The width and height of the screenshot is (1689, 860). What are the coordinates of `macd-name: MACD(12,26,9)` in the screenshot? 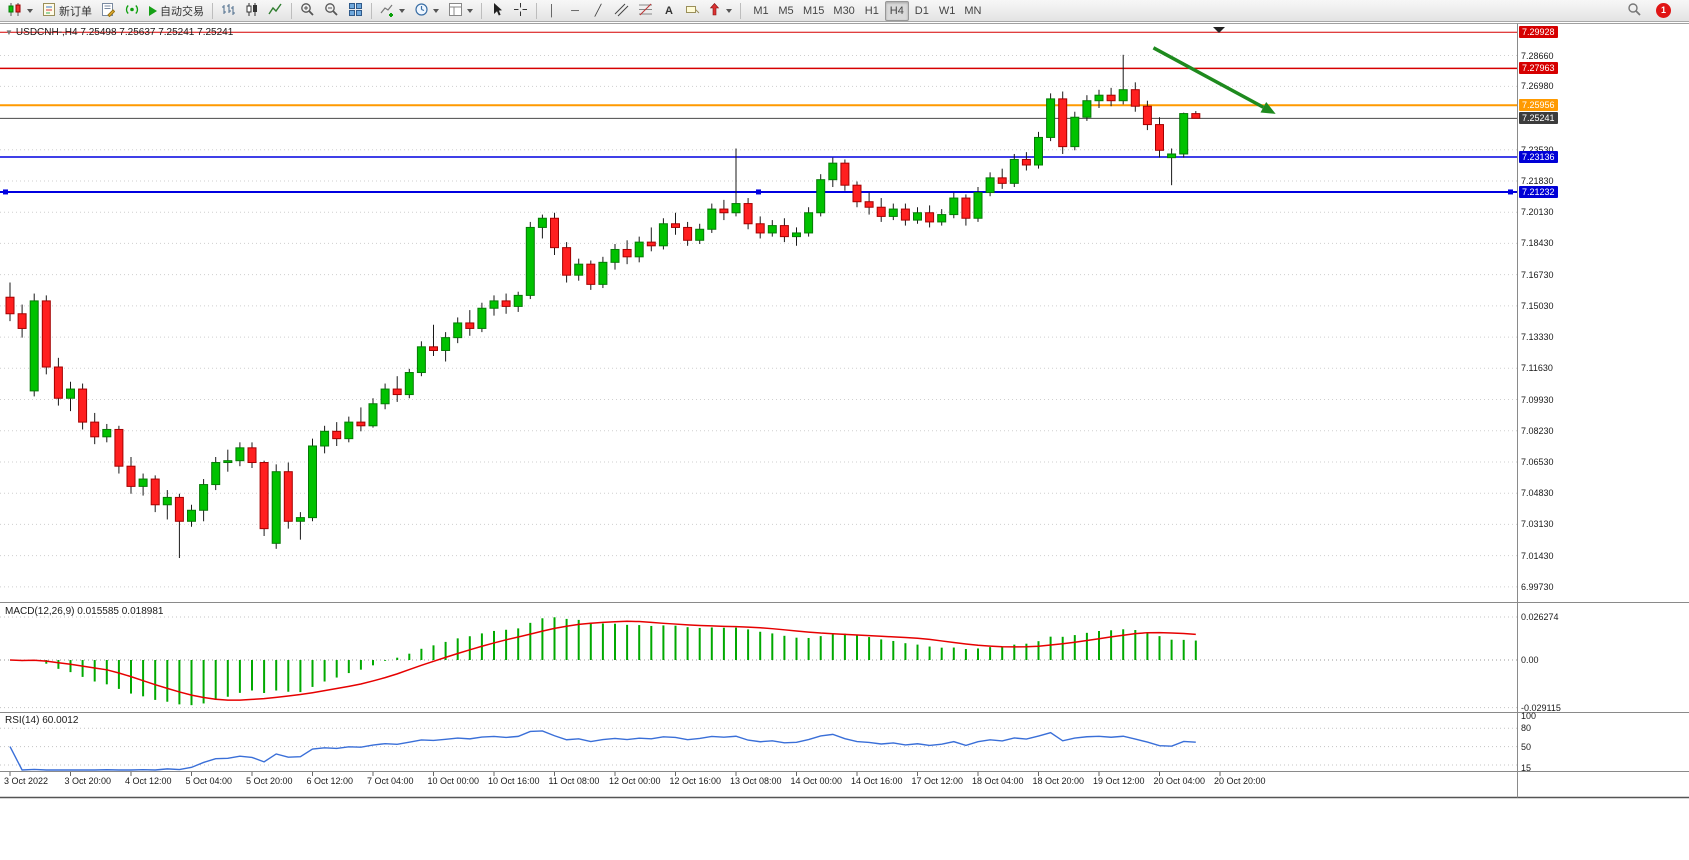 It's located at (40, 611).